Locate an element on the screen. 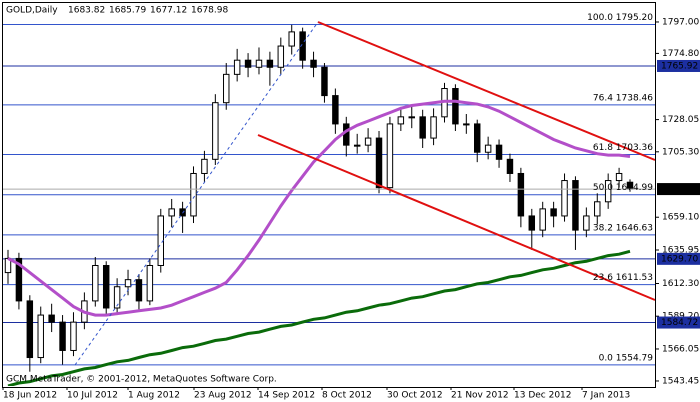 The image size is (700, 402). fib-label: 23.6 1611.53 is located at coordinates (623, 278).